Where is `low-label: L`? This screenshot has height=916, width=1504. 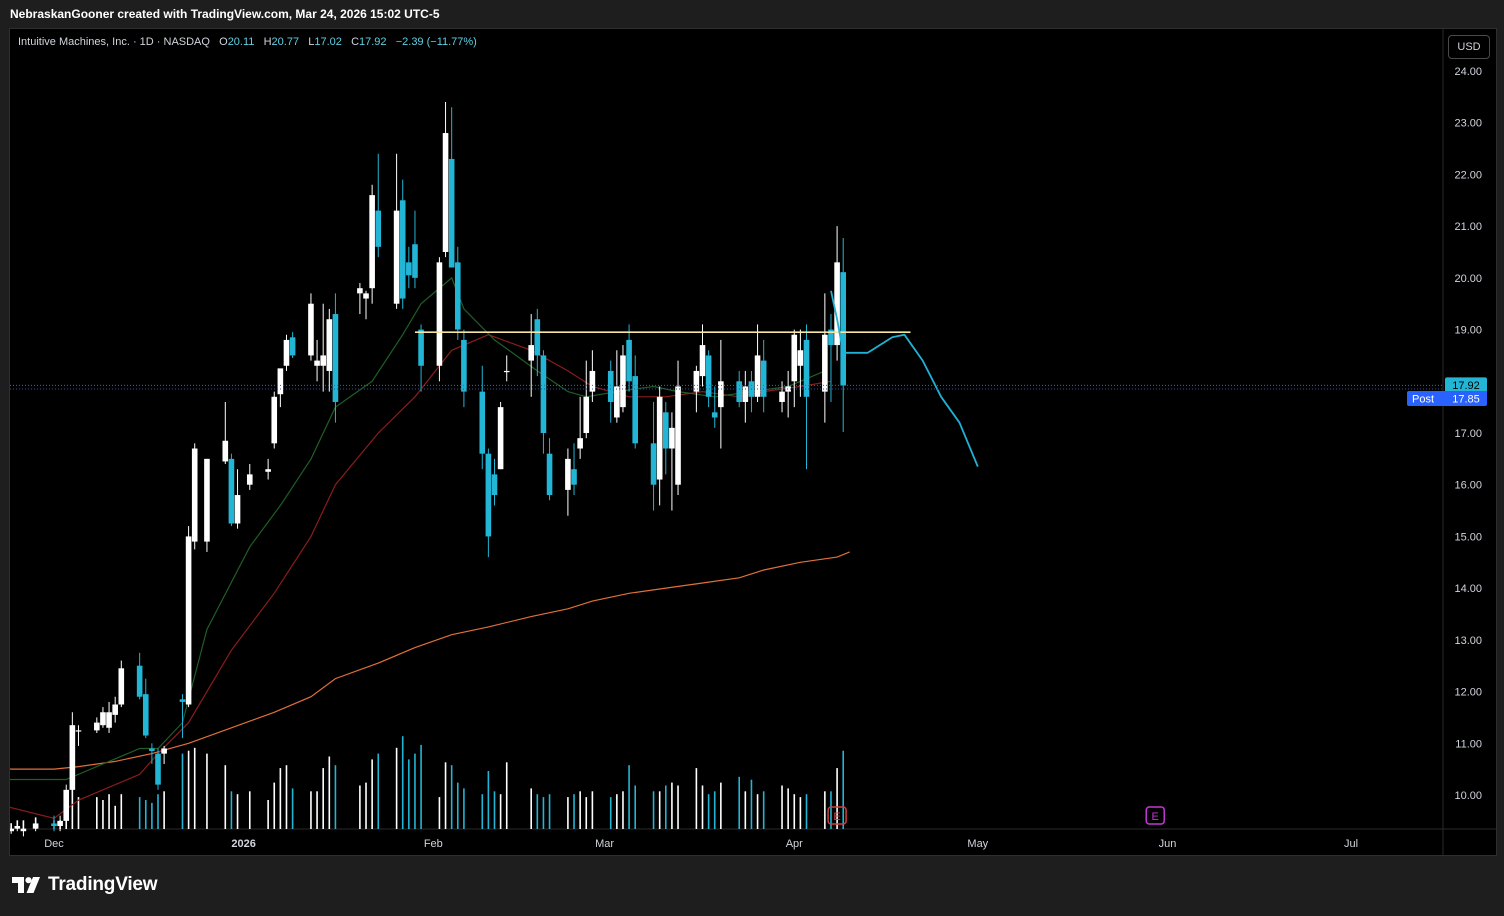
low-label: L is located at coordinates (311, 42).